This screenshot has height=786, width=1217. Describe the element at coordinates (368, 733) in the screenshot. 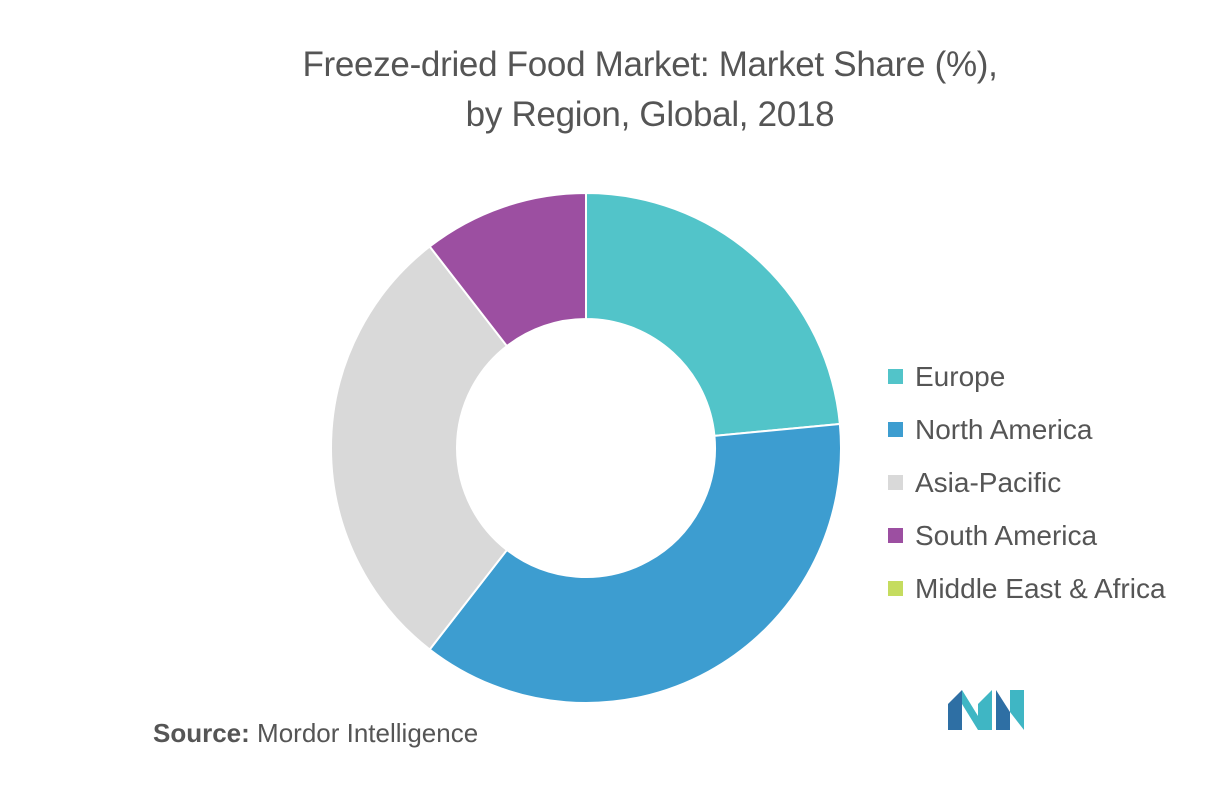

I see `source-text: Mordor Intelligence` at that location.